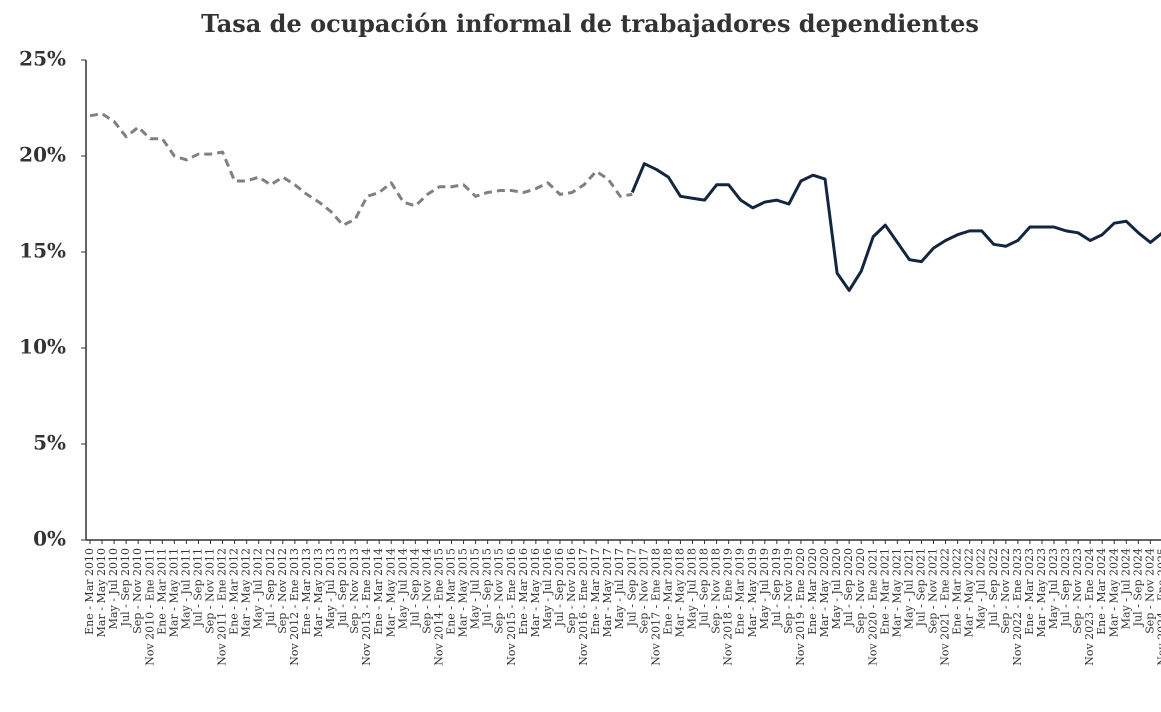 This screenshot has height=712, width=1161. What do you see at coordinates (475, 588) in the screenshot?
I see `x-tick-label: May - Jul 2015` at bounding box center [475, 588].